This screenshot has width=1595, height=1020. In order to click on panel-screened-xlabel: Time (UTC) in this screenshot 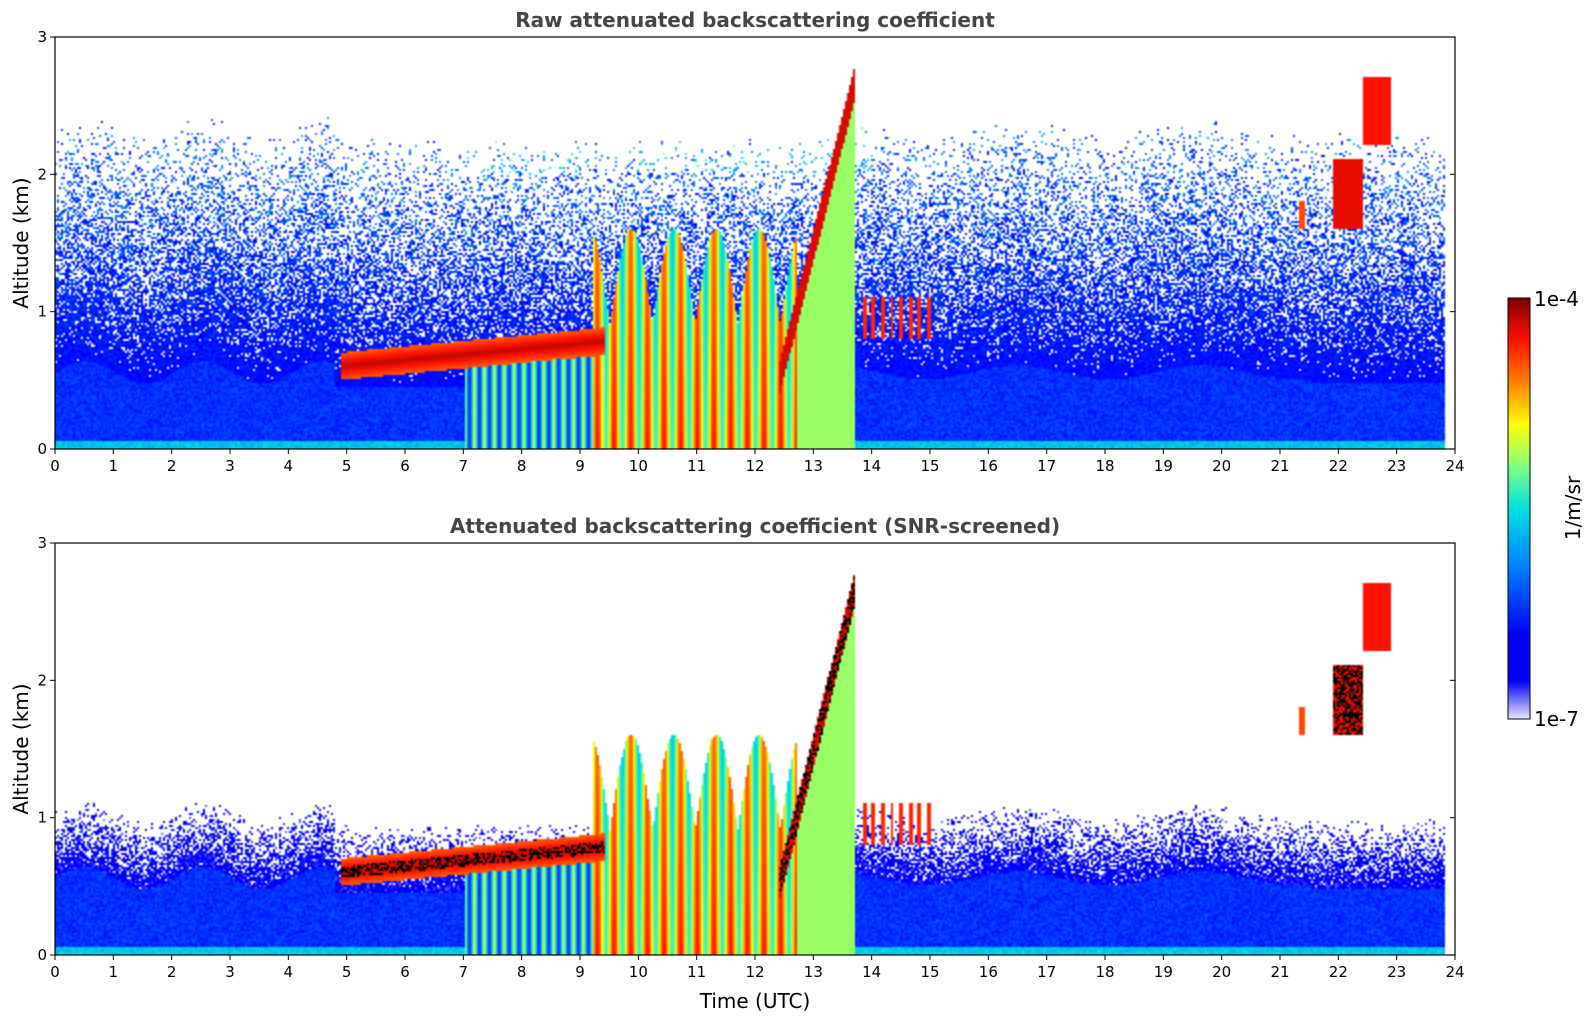, I will do `click(755, 1001)`.